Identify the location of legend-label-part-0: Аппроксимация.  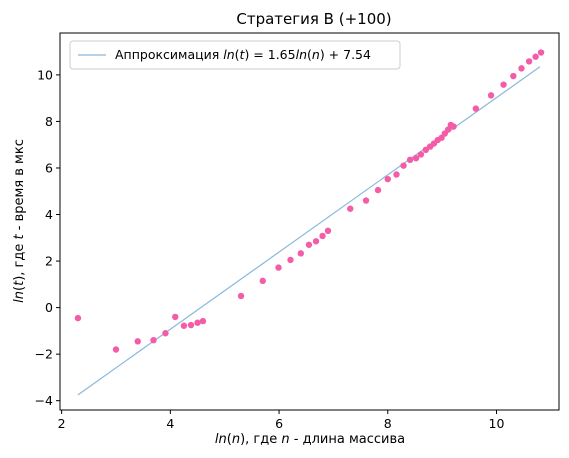
(169, 54).